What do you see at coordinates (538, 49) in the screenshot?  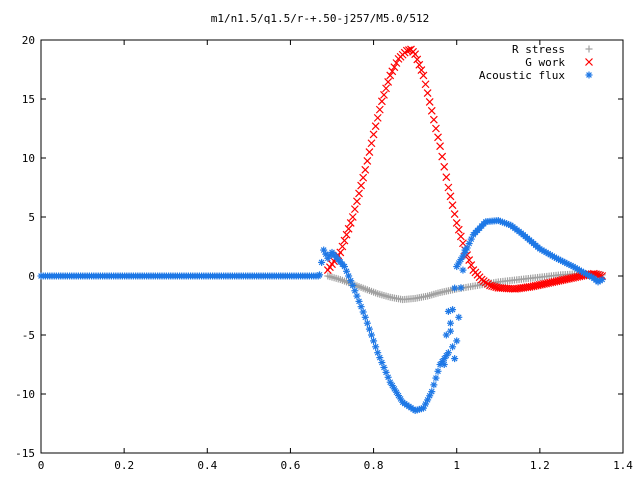 I see `legend-label: R stress` at bounding box center [538, 49].